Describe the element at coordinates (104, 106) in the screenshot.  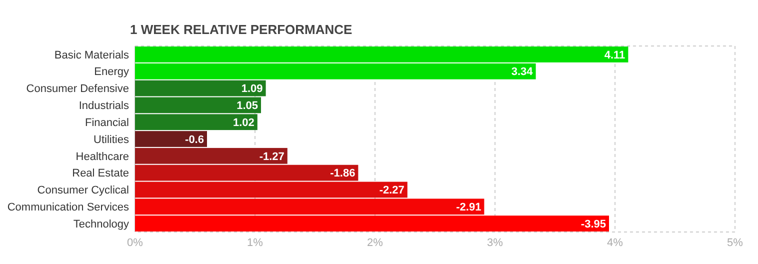
I see `y-tick-label: Industrials` at that location.